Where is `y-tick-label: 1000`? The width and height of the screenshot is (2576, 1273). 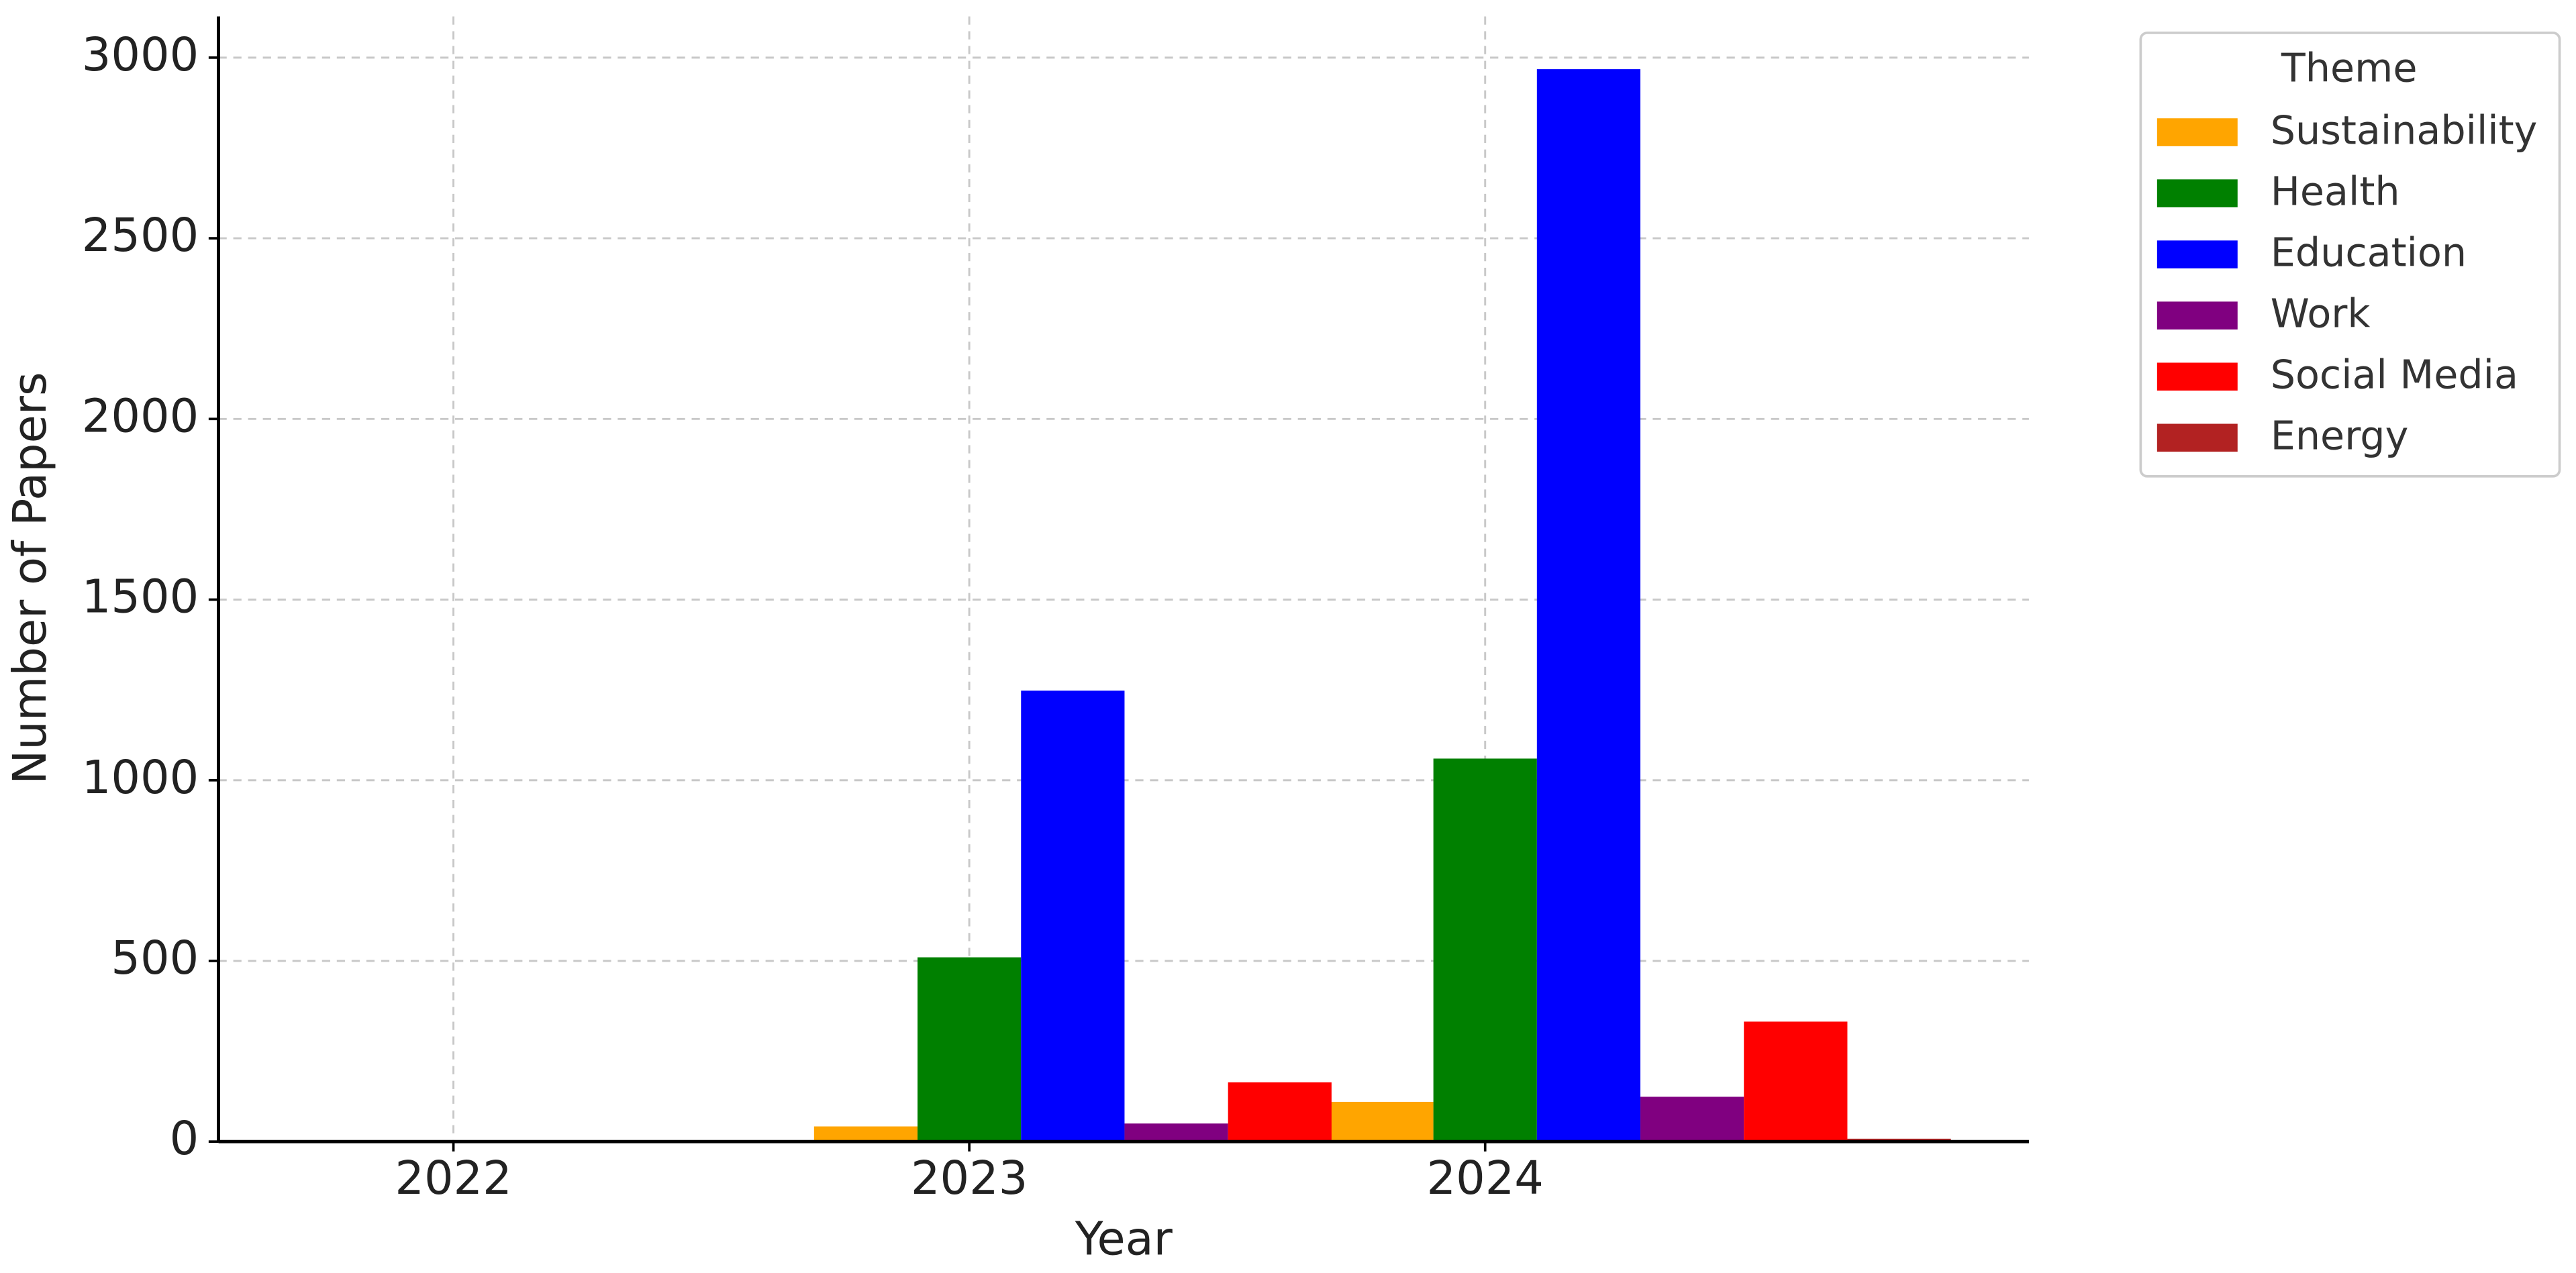 y-tick-label: 1000 is located at coordinates (140, 778).